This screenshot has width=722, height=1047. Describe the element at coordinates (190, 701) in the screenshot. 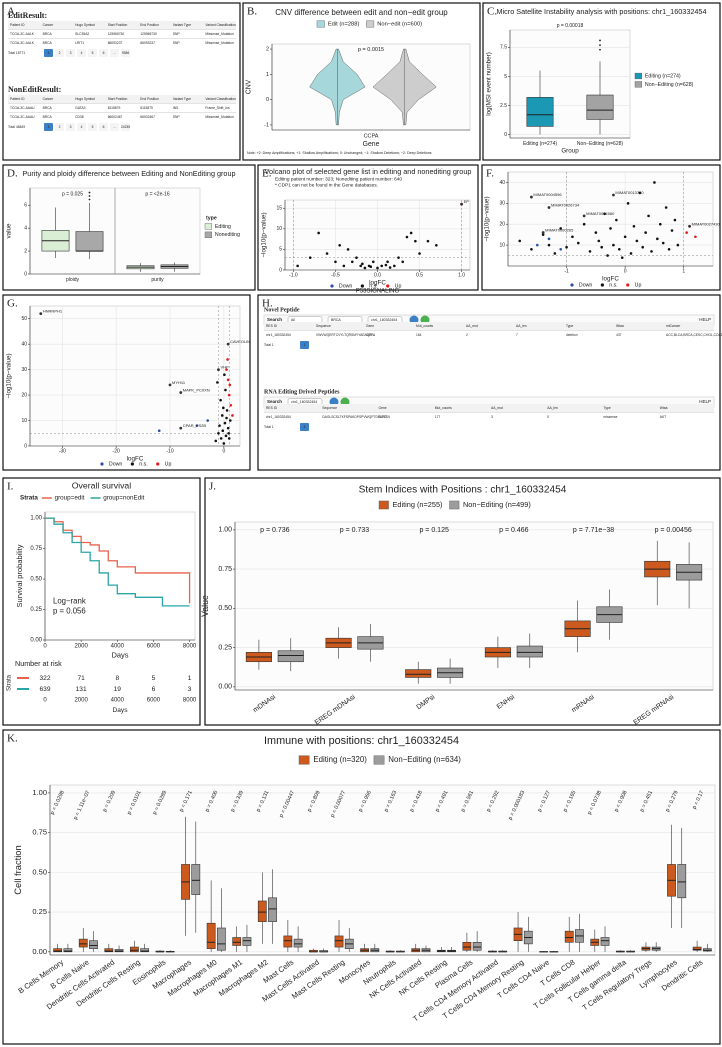

I see `risk-x-tick-label: 8000` at that location.